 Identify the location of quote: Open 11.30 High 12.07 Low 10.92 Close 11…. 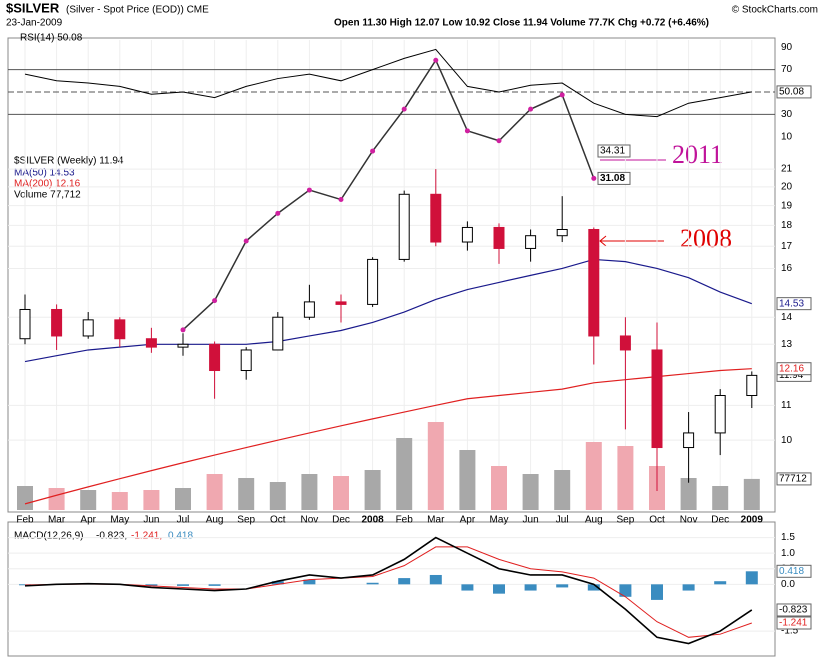
(521, 23).